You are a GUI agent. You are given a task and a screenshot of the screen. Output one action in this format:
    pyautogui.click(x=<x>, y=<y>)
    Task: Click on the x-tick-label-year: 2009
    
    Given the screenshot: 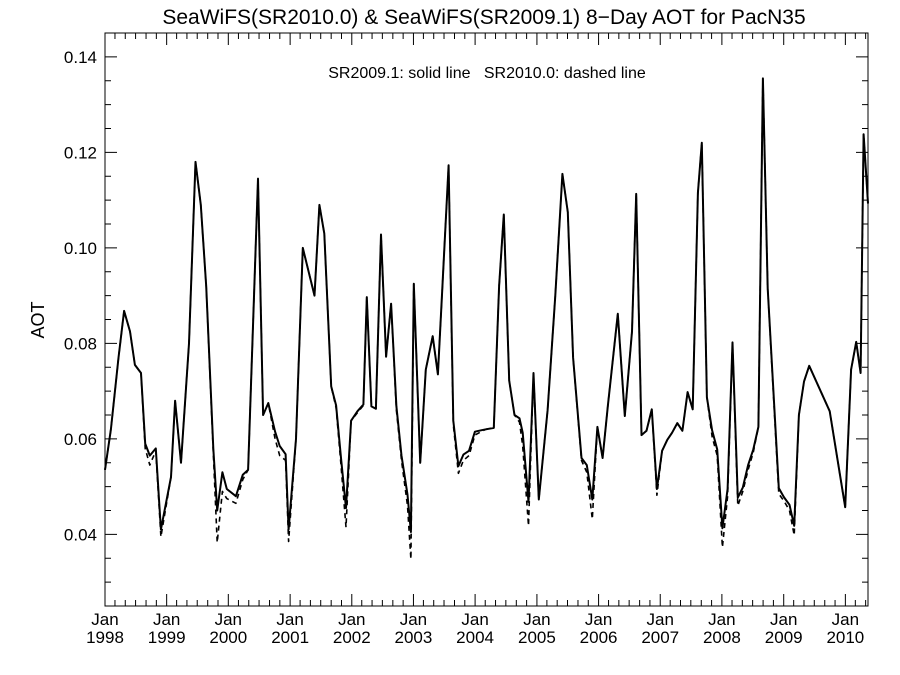 What is the action you would take?
    pyautogui.click(x=784, y=637)
    